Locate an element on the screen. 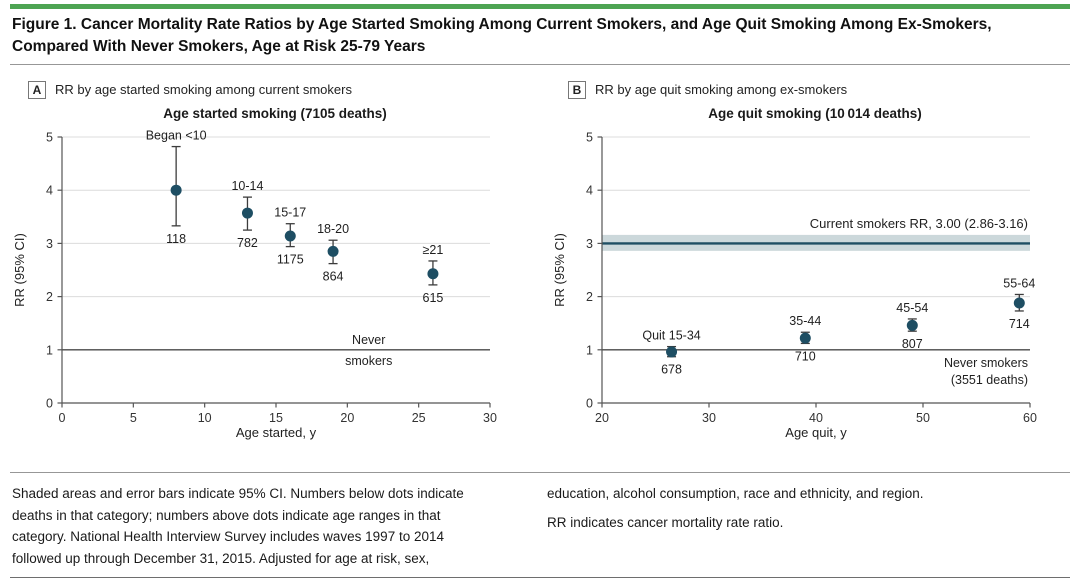 The height and width of the screenshot is (585, 1080). x-tick-label: 40 is located at coordinates (816, 418).